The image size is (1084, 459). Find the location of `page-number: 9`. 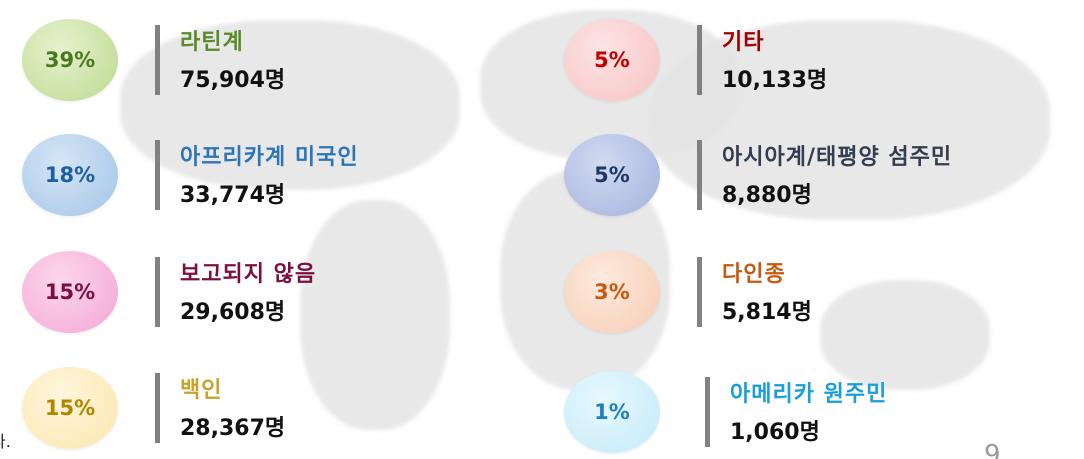

page-number: 9 is located at coordinates (992, 449).